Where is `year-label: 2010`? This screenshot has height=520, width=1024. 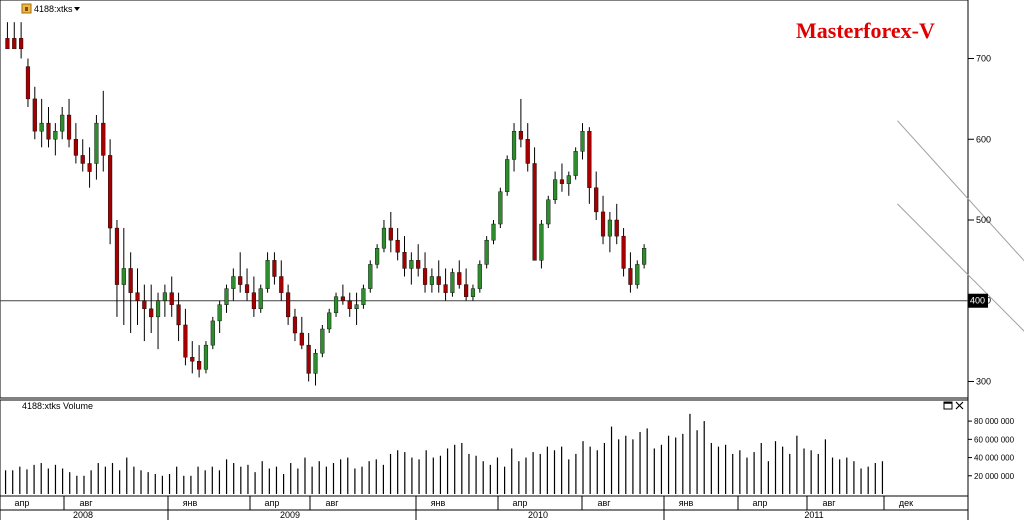
year-label: 2010 is located at coordinates (538, 515).